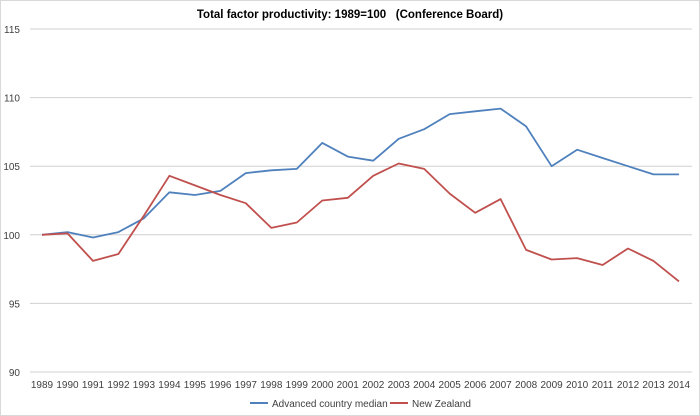  I want to click on x-tick-label: 2013, so click(653, 385).